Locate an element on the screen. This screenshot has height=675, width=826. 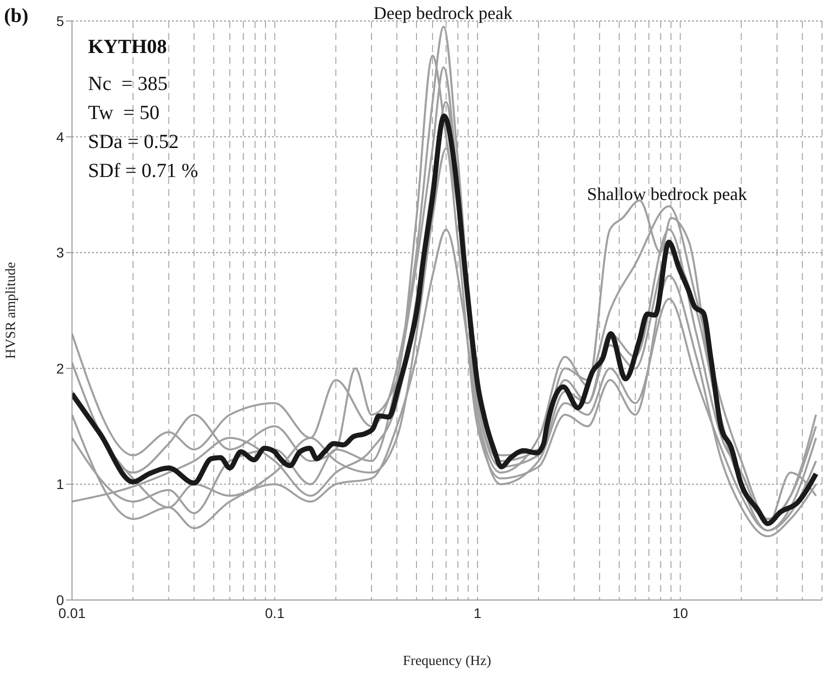
annotation: Shallow bedrock peak is located at coordinates (667, 194).